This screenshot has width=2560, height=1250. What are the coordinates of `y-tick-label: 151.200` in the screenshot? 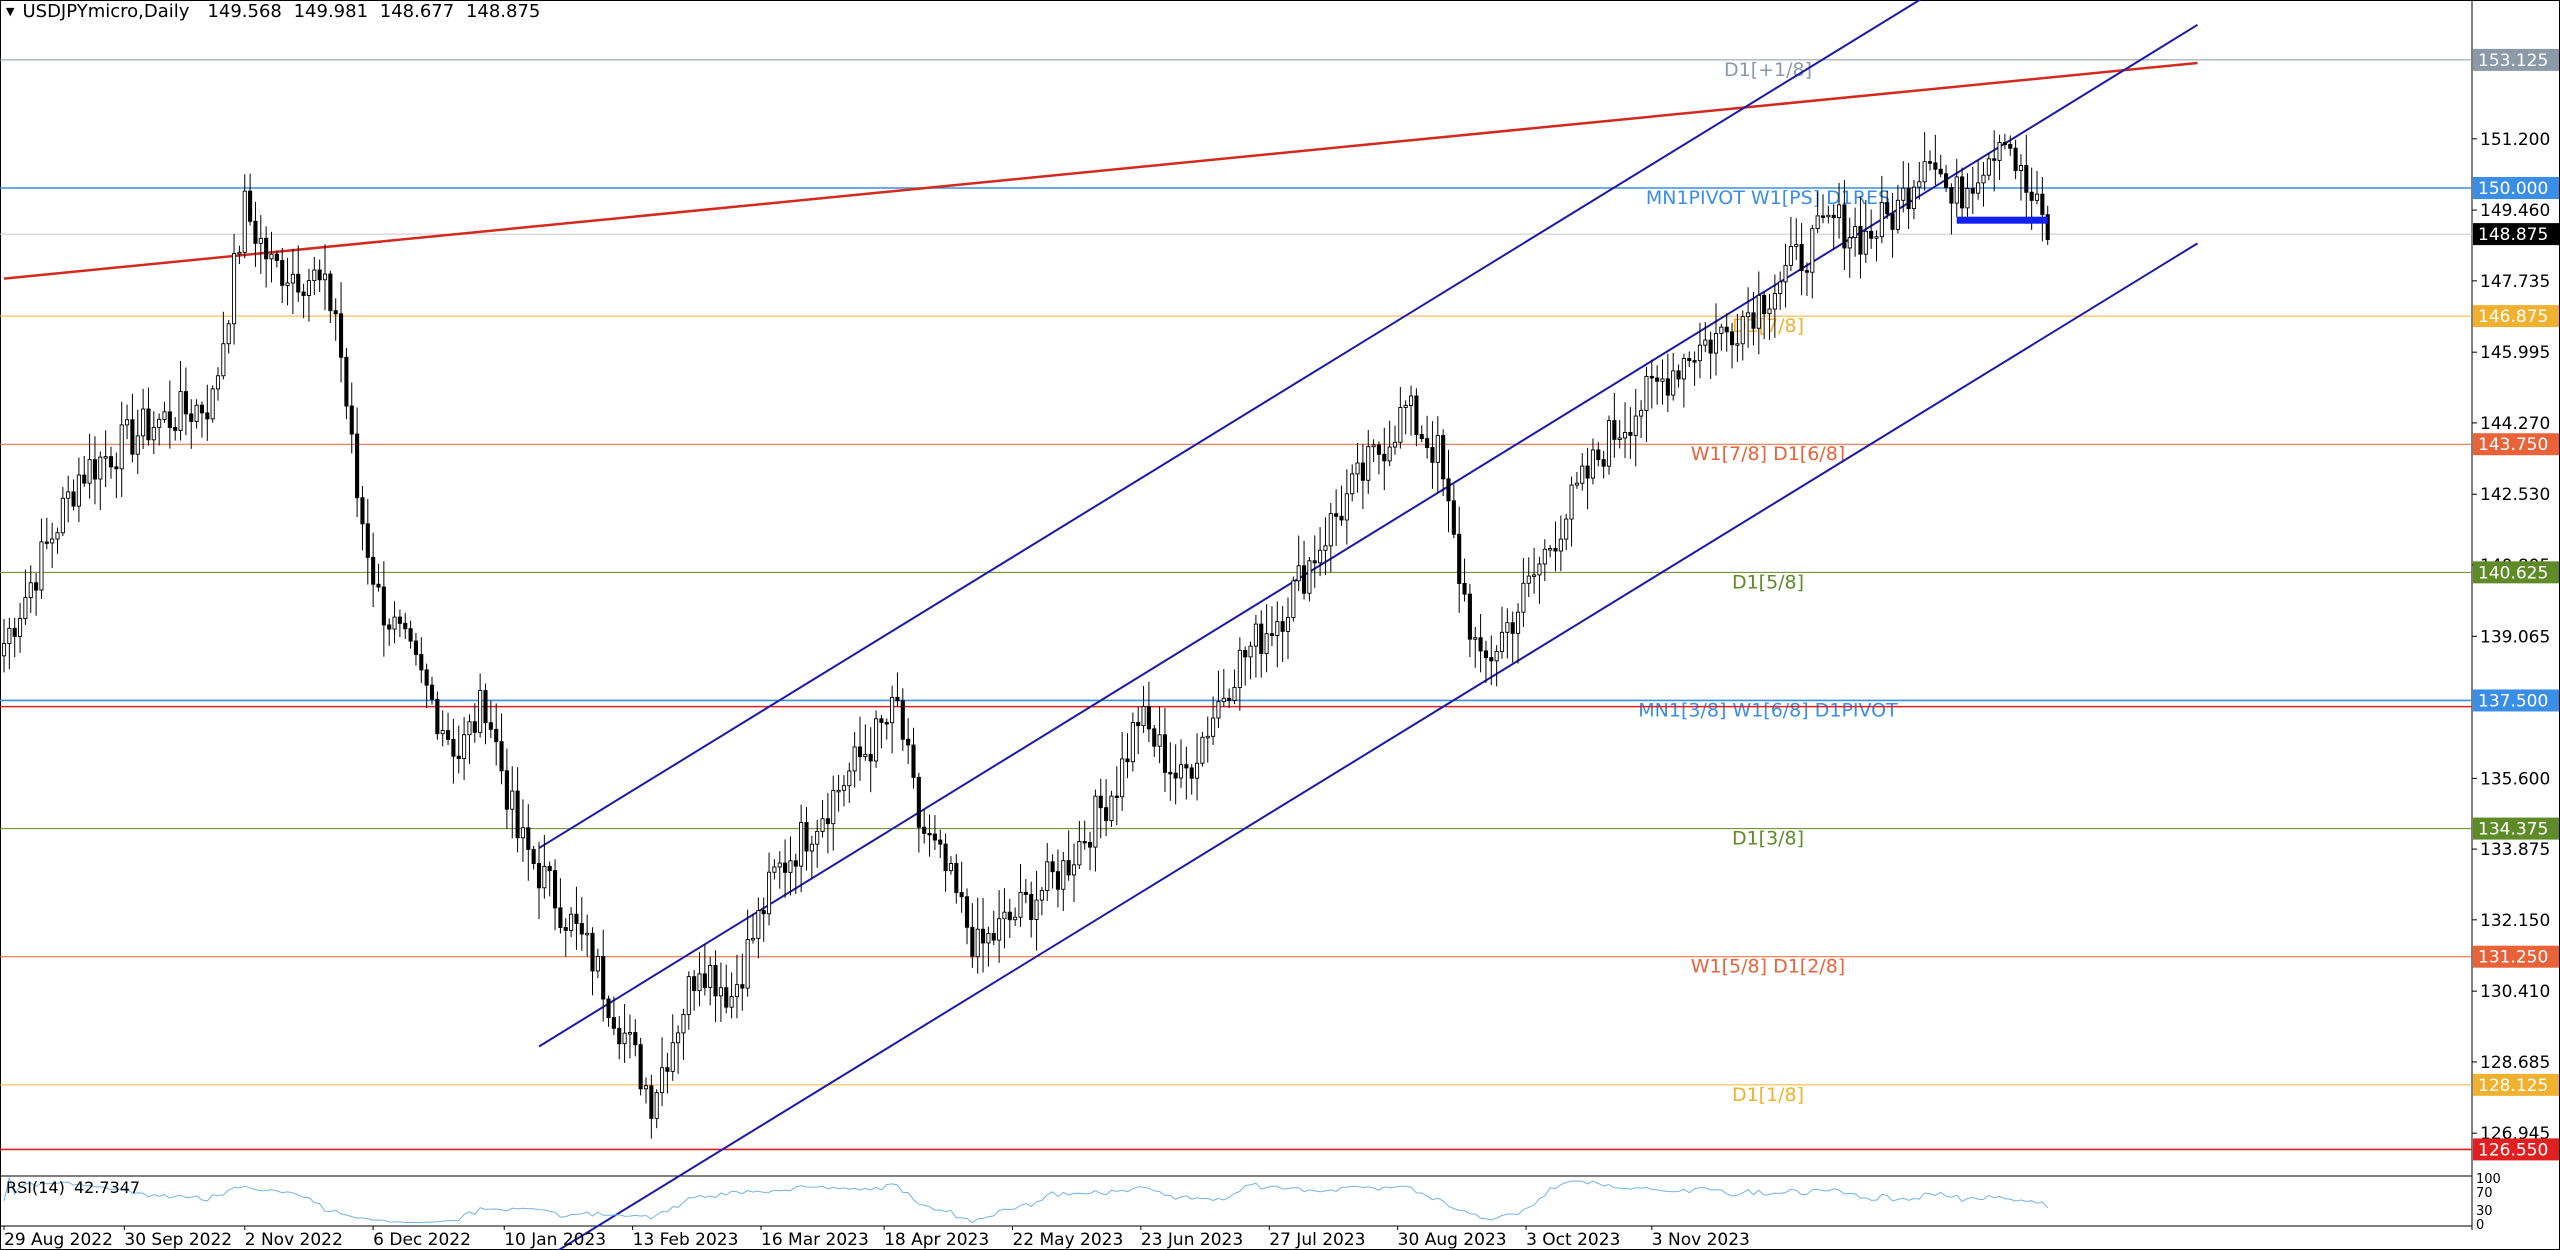 It's located at (2515, 140).